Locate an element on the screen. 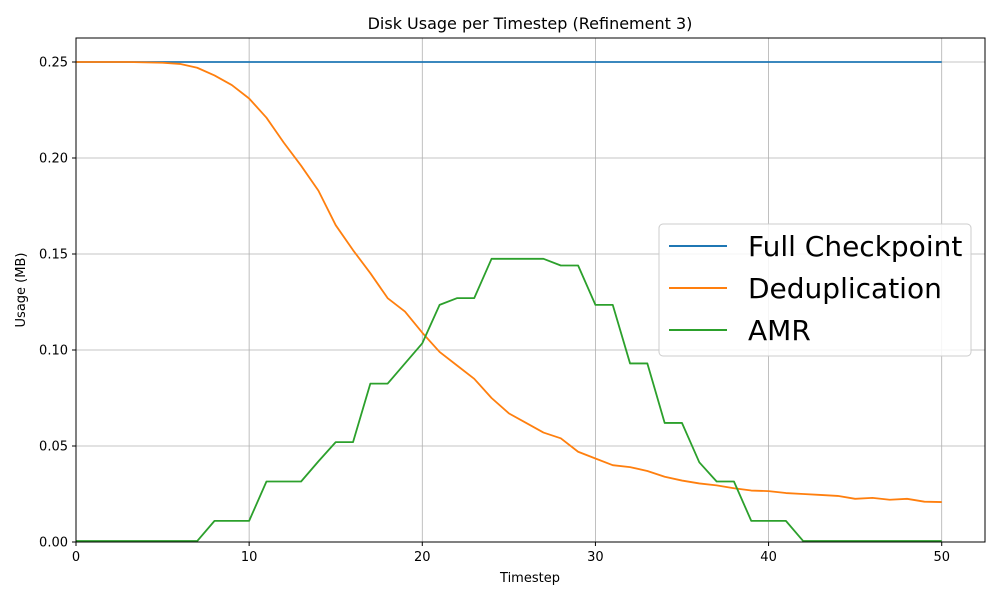 The height and width of the screenshot is (600, 1000). x-tick-label: 20 is located at coordinates (422, 557).